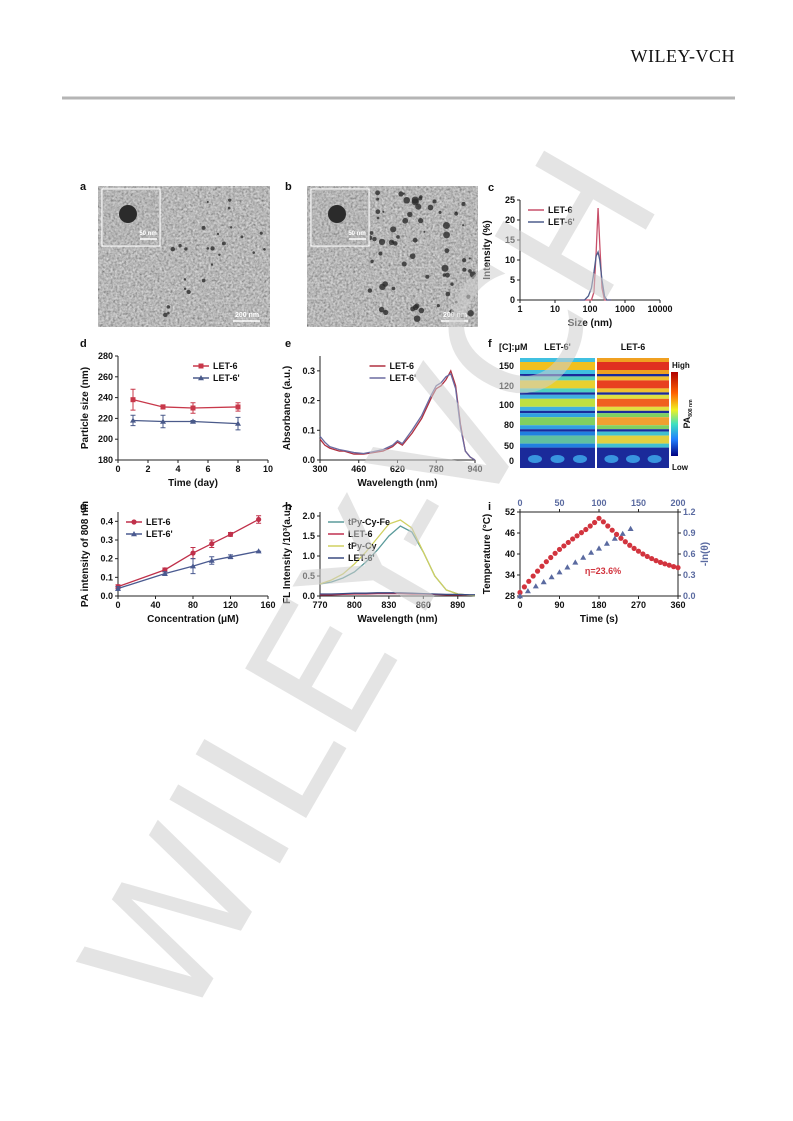 The width and height of the screenshot is (793, 1121). What do you see at coordinates (308, 556) in the screenshot?
I see `y-tick-label: 1.0` at bounding box center [308, 556].